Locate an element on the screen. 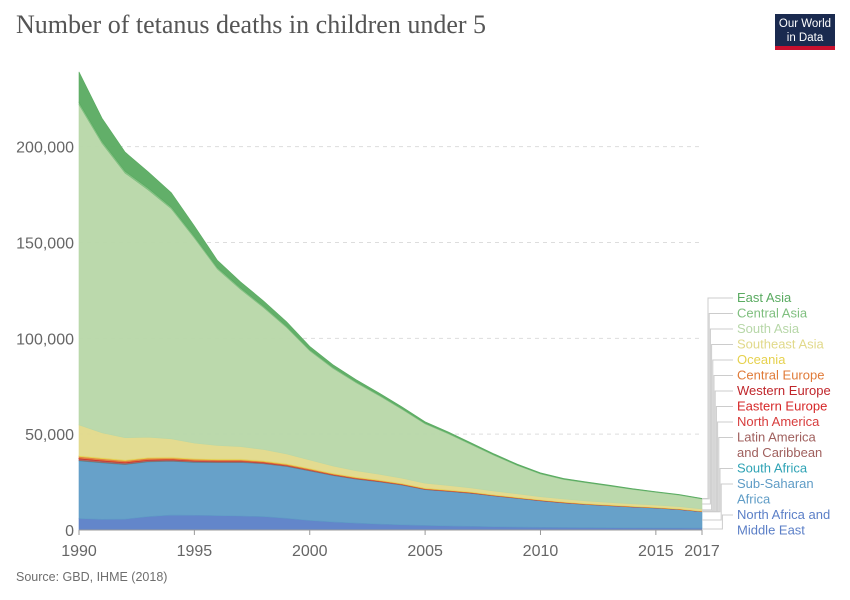 The width and height of the screenshot is (850, 600). series-label: North America is located at coordinates (778, 421).